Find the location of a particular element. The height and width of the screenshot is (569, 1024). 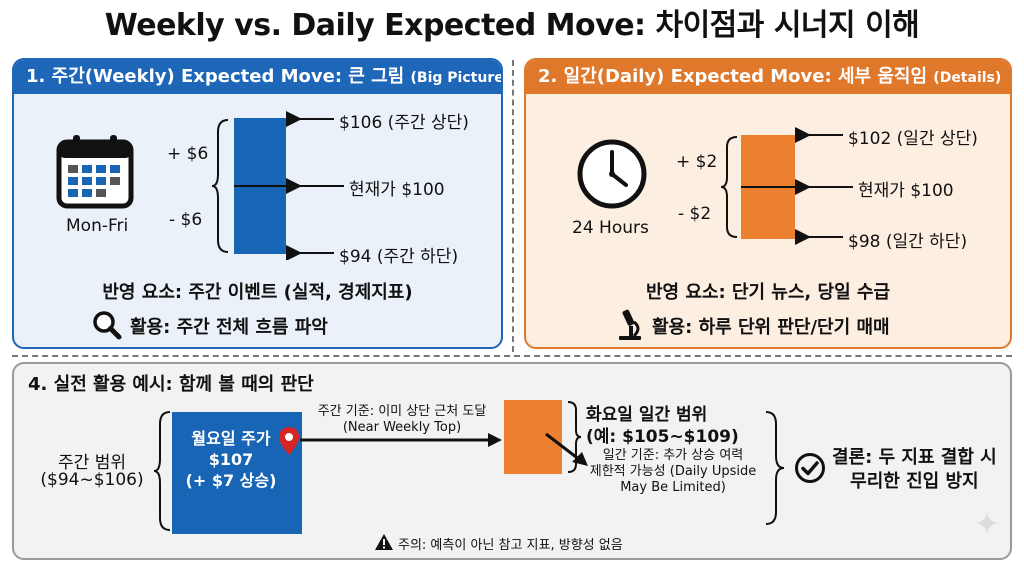

daily-factors: 반영 요소: 단기 뉴스, 당일 수급 is located at coordinates (768, 292).